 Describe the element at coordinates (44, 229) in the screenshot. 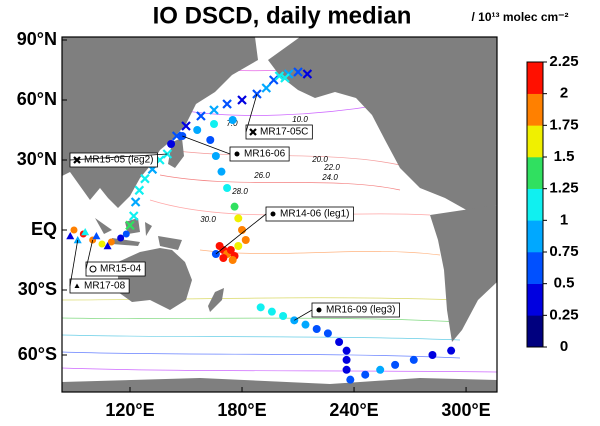

I see `lat-label: EQ` at that location.